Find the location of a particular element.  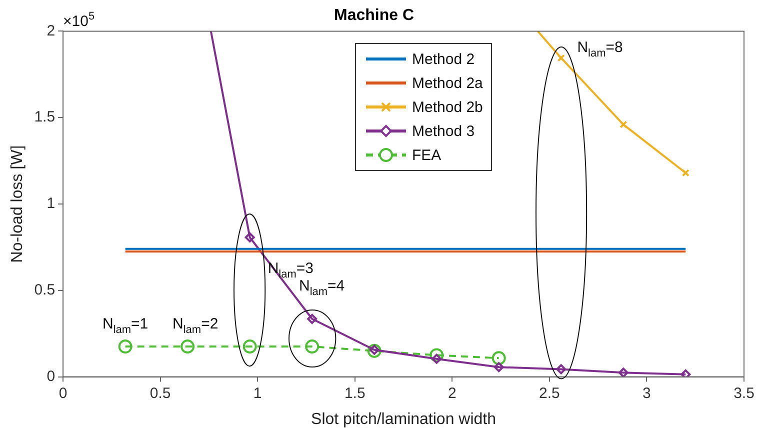

chart-title: Machine C is located at coordinates (374, 15).